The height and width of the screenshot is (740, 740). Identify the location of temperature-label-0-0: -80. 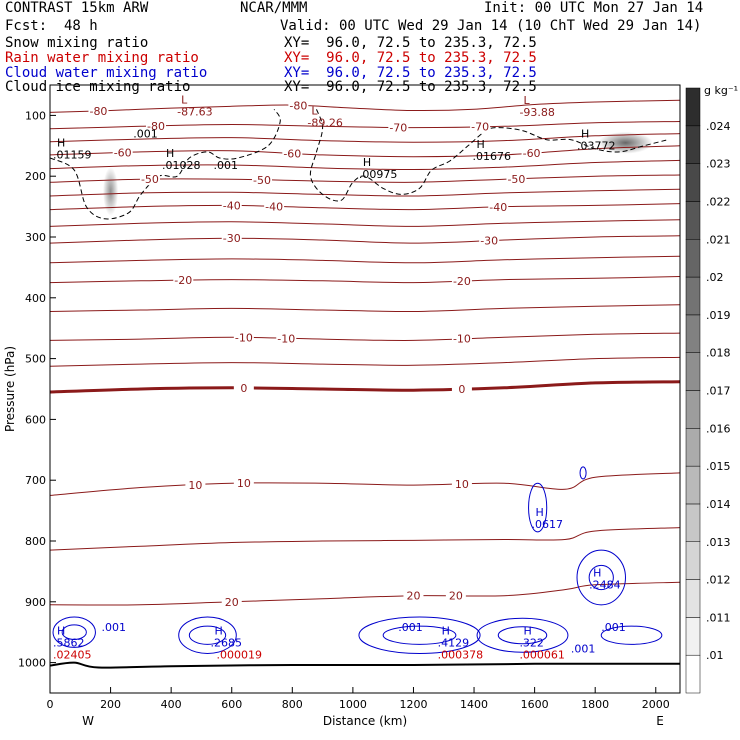
(98, 111).